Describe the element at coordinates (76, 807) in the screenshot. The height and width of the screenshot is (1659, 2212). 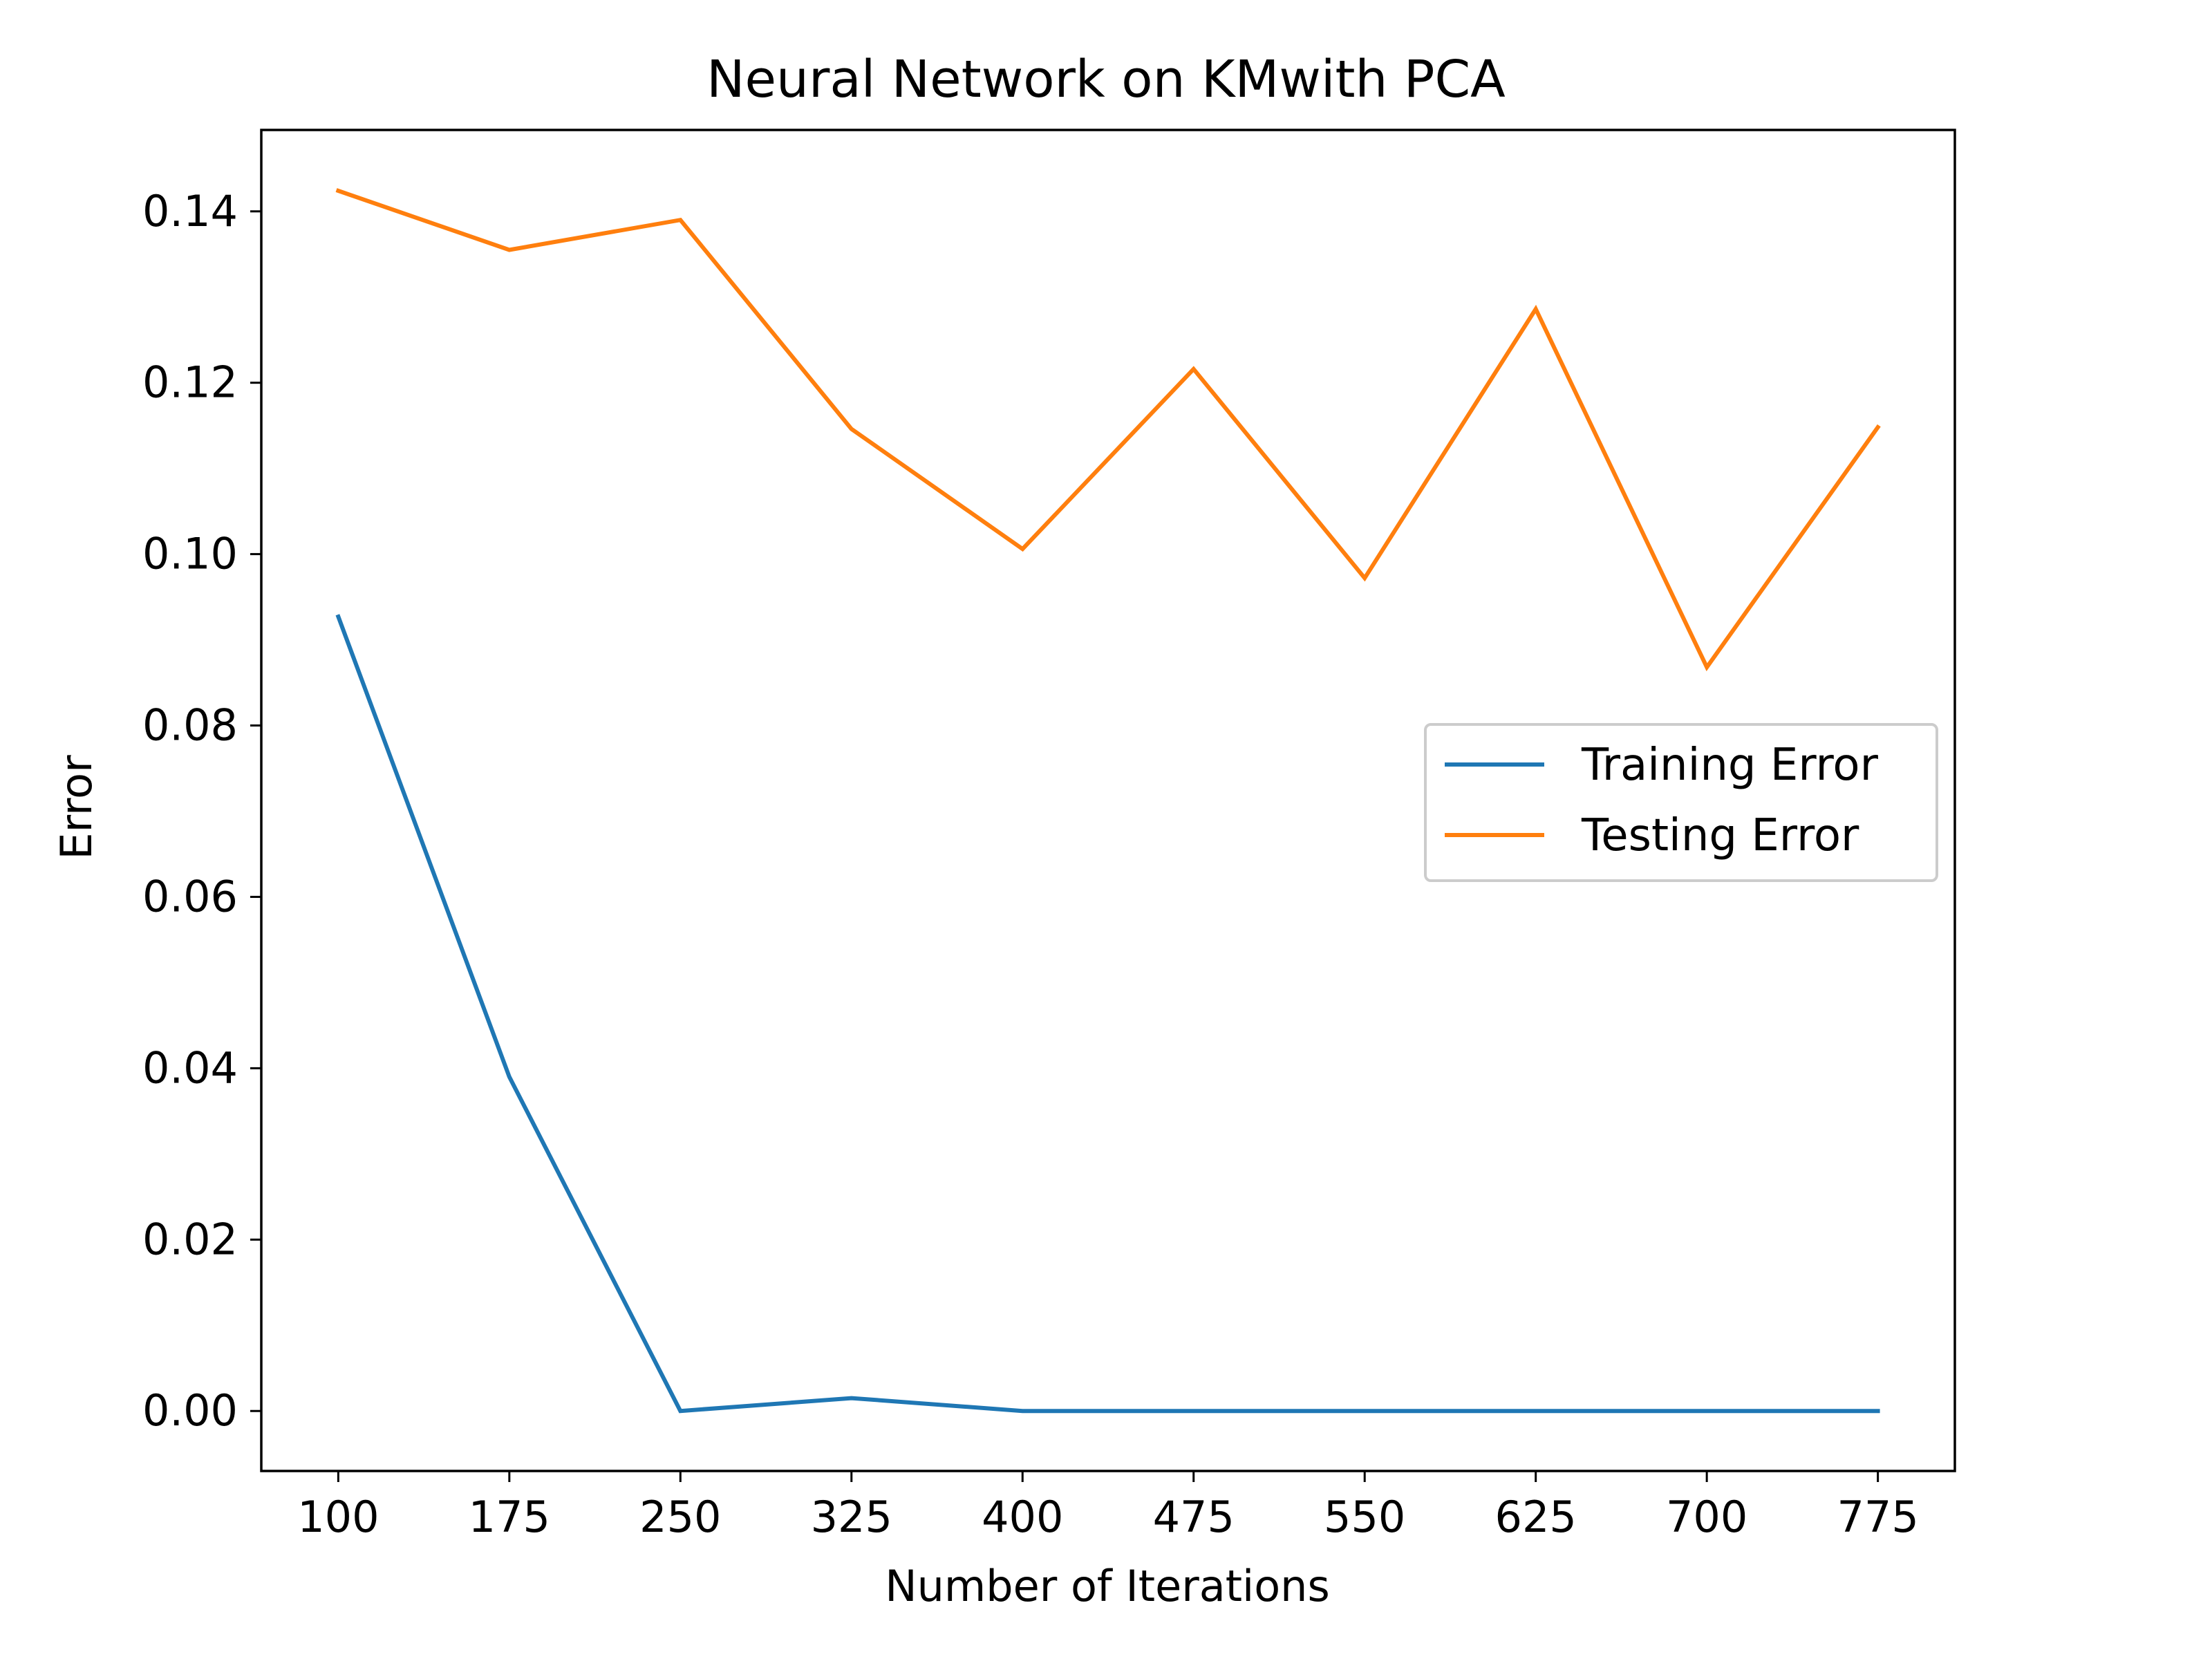
I see `y-axis-label: Error` at that location.